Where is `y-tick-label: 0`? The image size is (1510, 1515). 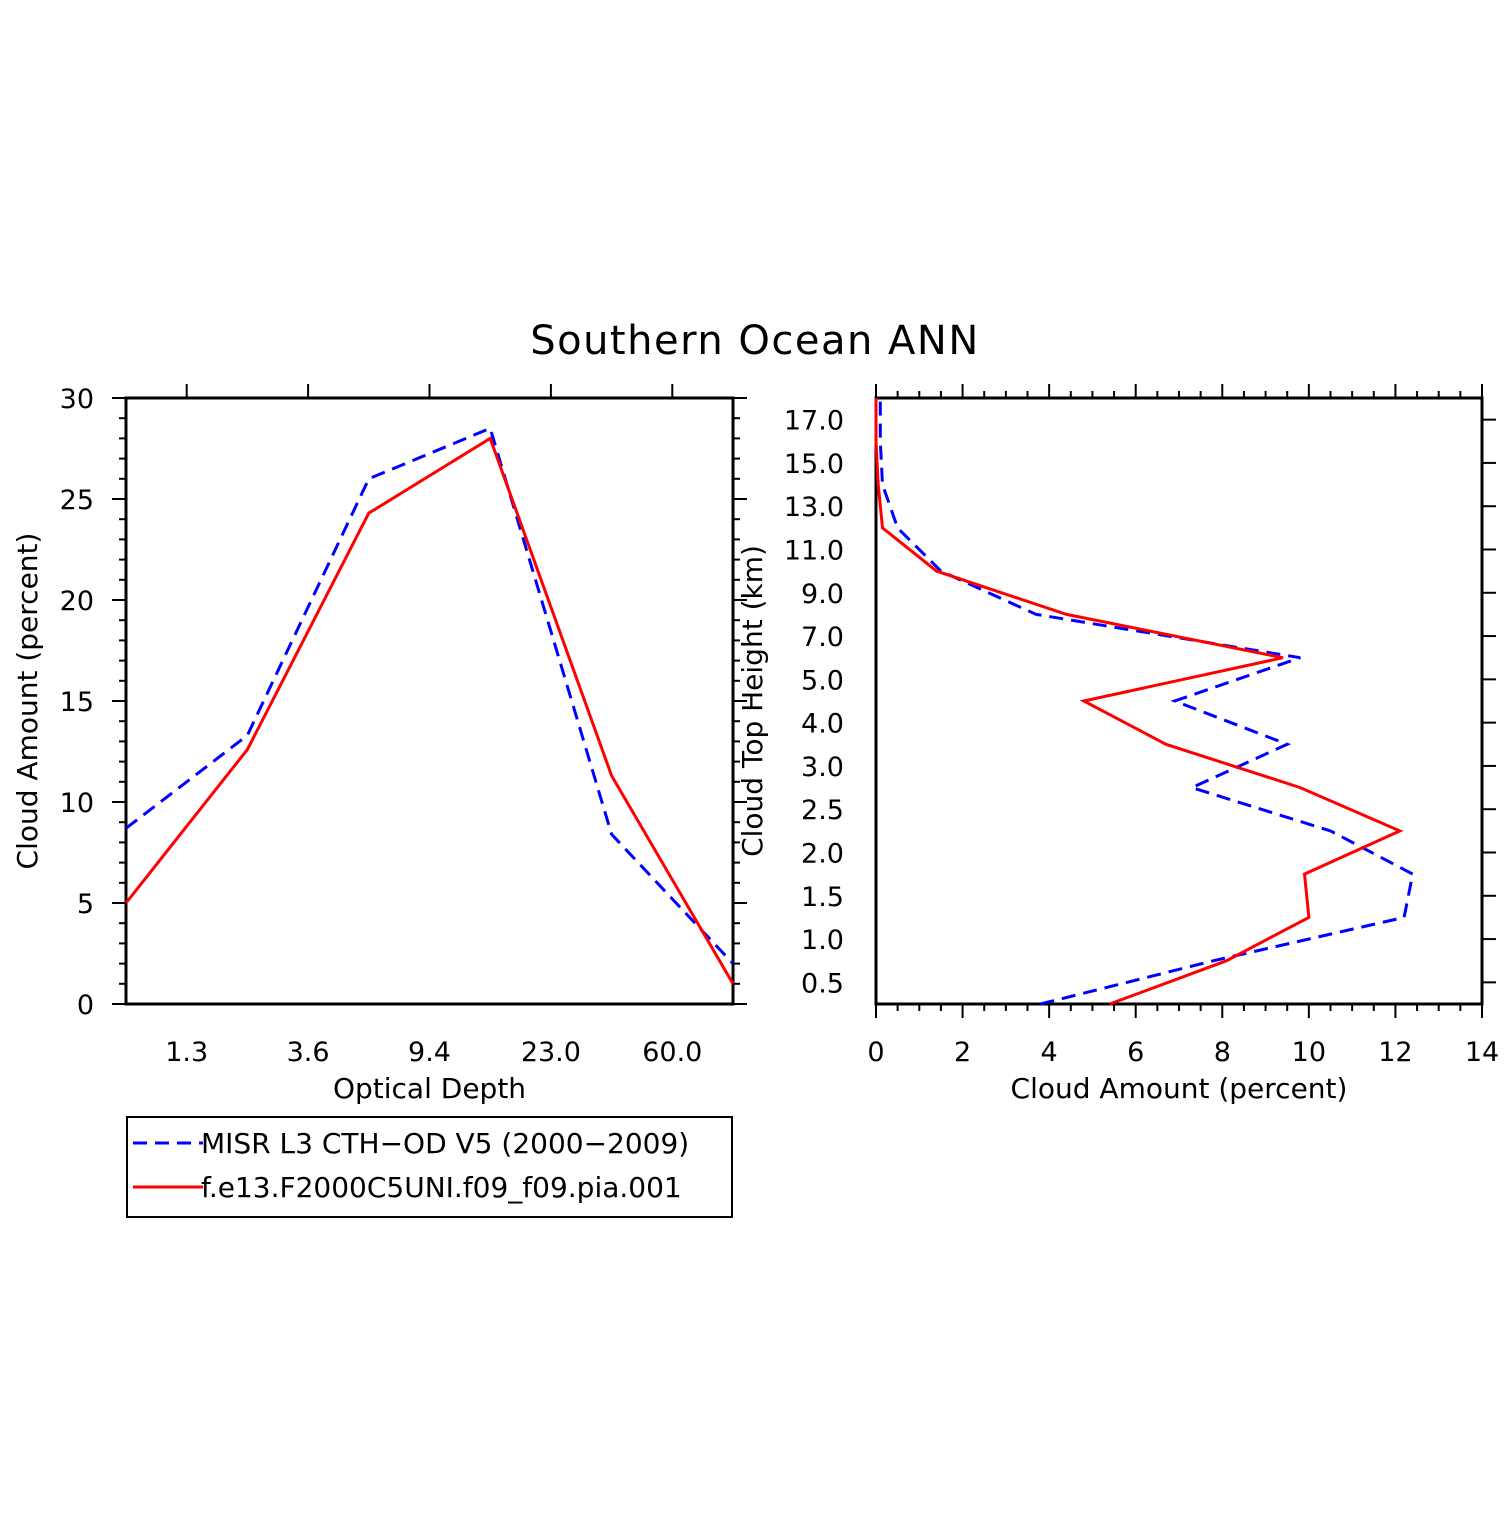 y-tick-label: 0 is located at coordinates (85, 1005).